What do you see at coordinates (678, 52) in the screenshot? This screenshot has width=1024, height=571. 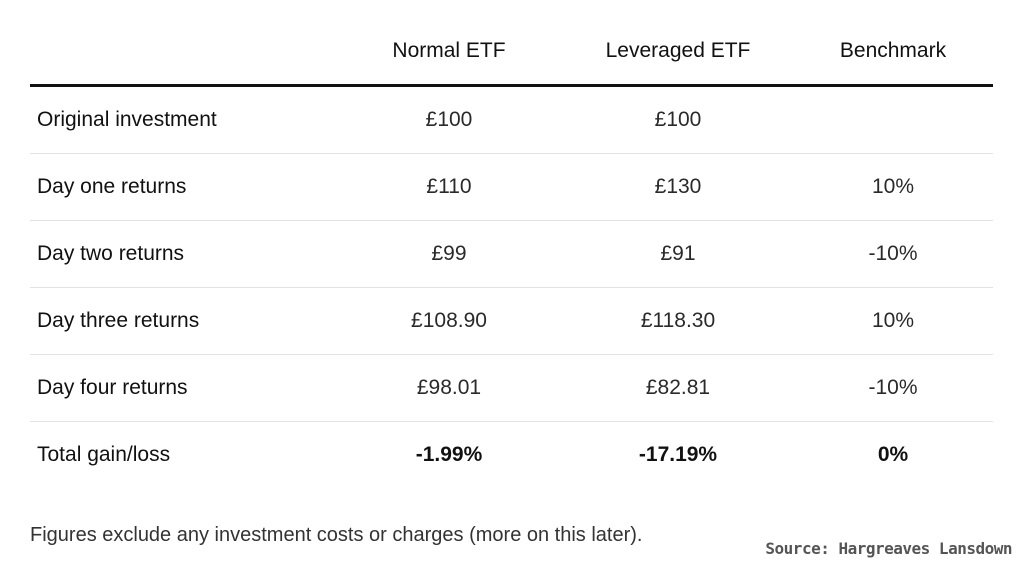 I see `header-leveraged-etf: Leveraged ETF` at bounding box center [678, 52].